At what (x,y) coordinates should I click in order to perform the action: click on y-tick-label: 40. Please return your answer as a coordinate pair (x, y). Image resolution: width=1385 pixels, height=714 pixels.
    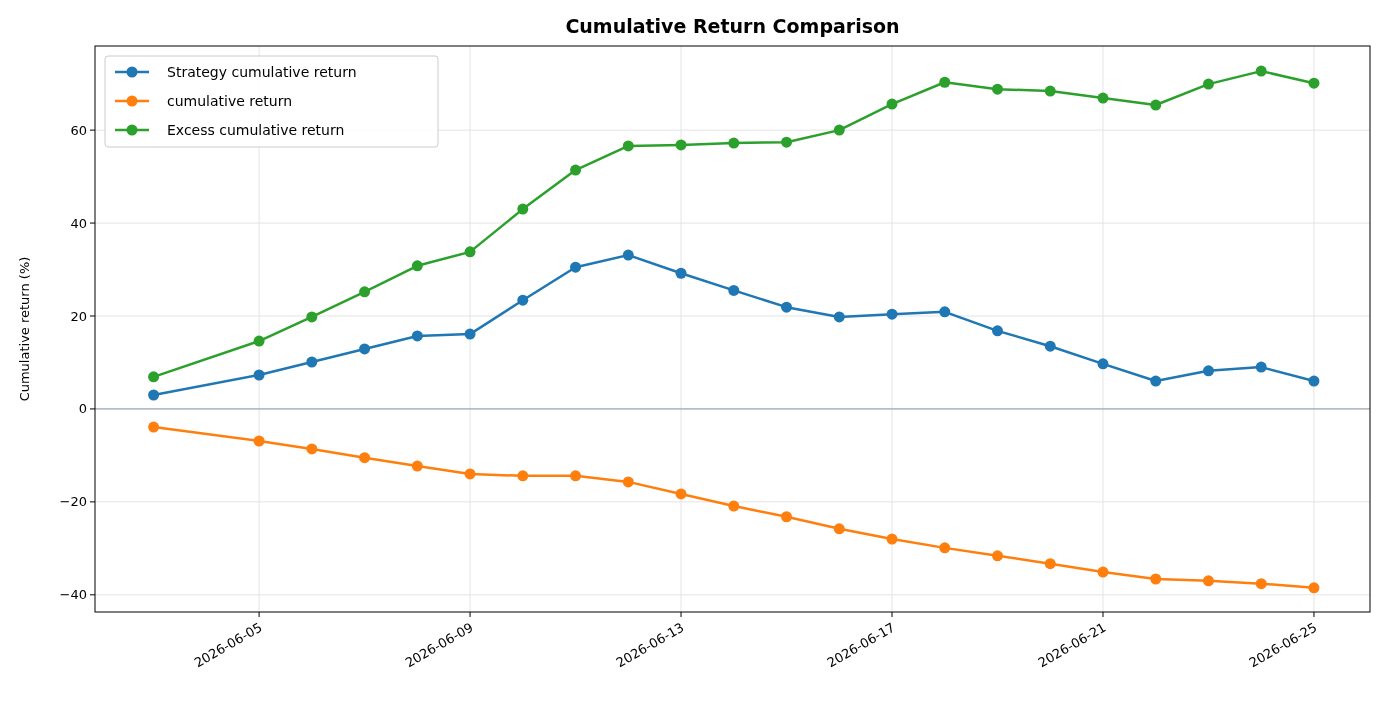
    Looking at the image, I should click on (78, 223).